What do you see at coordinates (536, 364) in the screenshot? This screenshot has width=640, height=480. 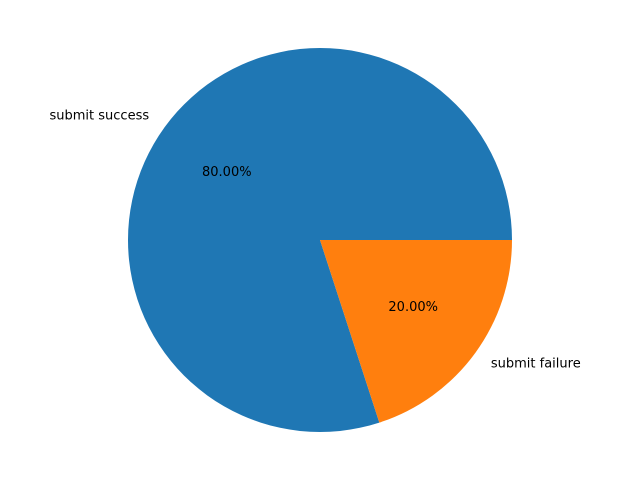 I see `slice-label: submit failure` at bounding box center [536, 364].